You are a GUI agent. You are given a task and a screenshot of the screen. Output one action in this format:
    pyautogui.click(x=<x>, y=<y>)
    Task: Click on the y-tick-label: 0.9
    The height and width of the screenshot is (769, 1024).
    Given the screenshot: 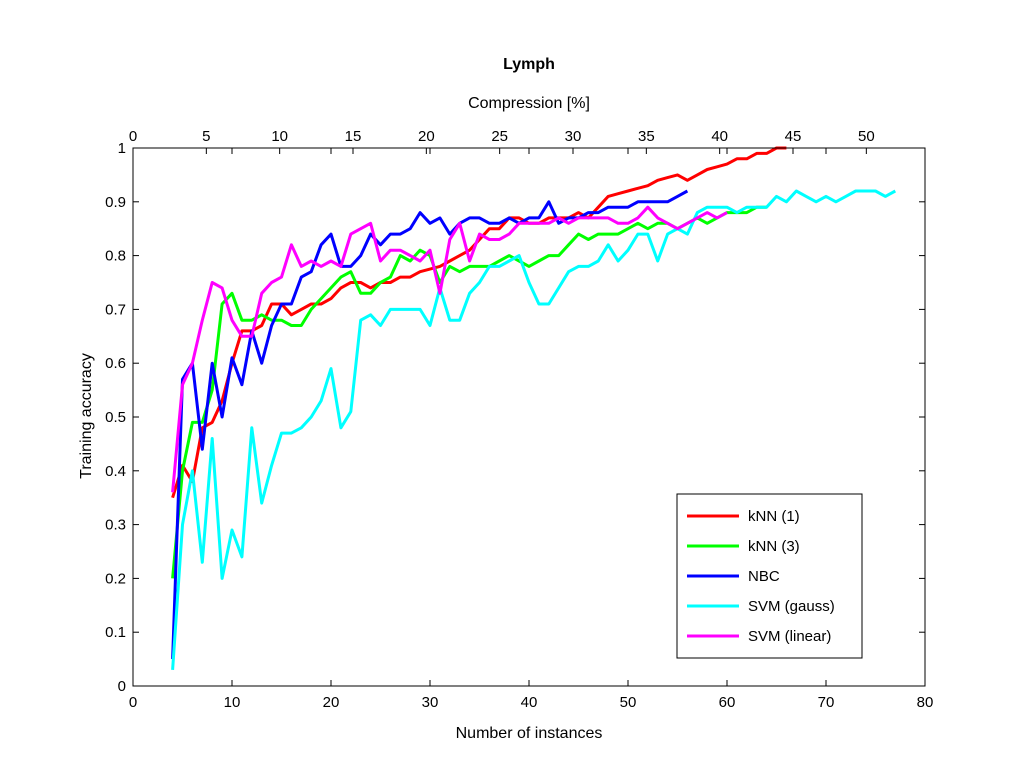 What is the action you would take?
    pyautogui.click(x=115, y=202)
    